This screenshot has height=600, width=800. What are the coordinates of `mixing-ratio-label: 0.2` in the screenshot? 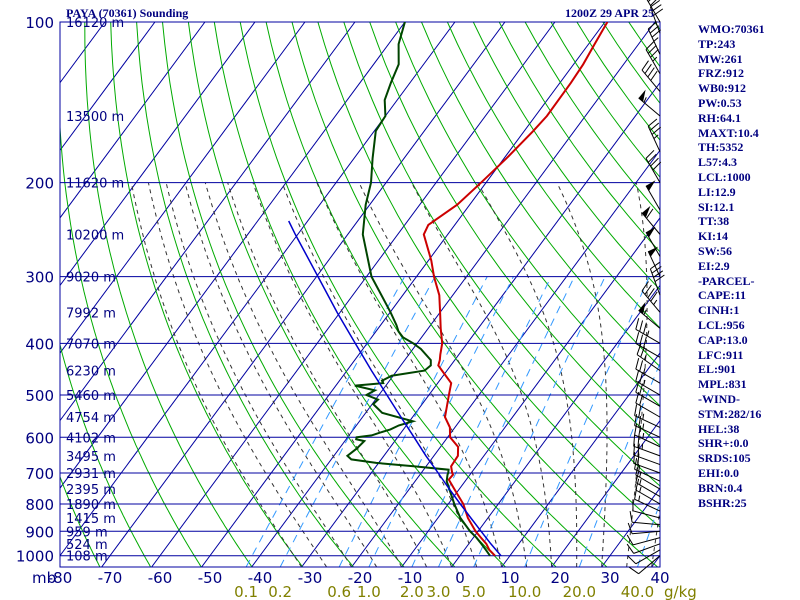 It's located at (280, 591).